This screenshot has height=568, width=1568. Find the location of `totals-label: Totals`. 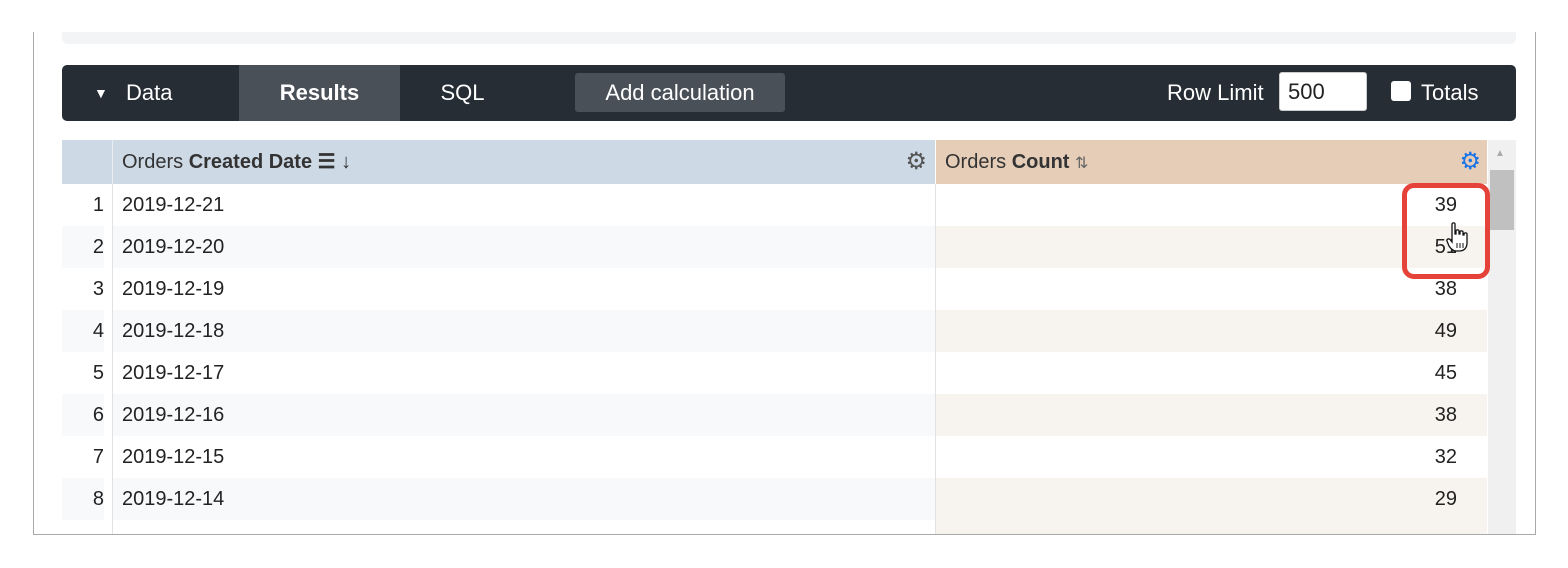

totals-label: Totals is located at coordinates (1450, 92).